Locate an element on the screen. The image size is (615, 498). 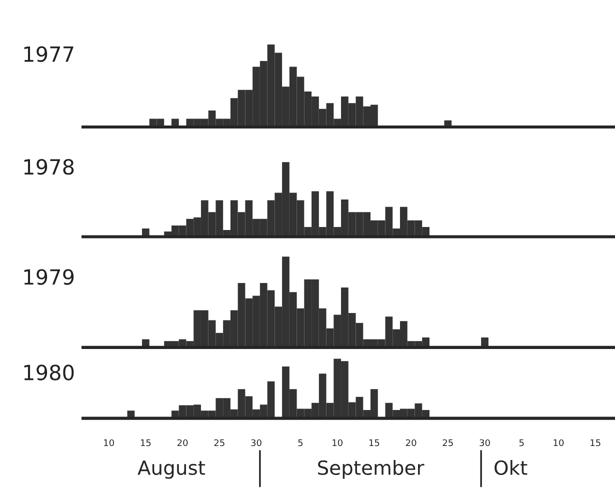
text: Okt is located at coordinates (511, 468).